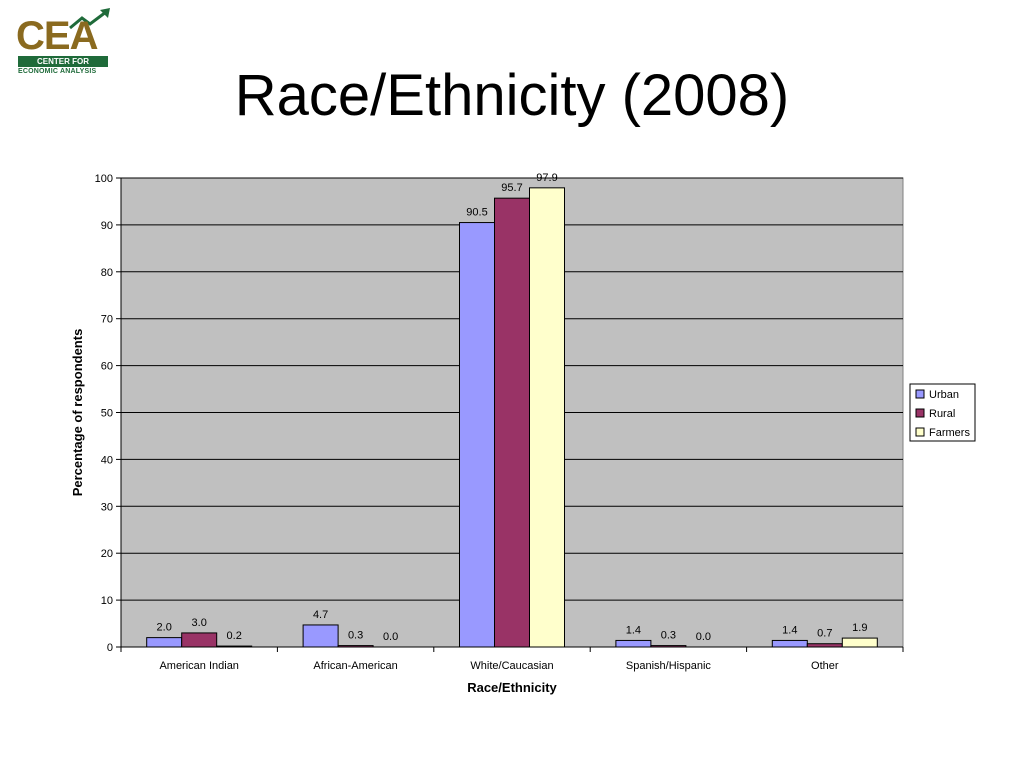 The width and height of the screenshot is (1024, 768). What do you see at coordinates (107, 460) in the screenshot?
I see `y-tick-label: 40` at bounding box center [107, 460].